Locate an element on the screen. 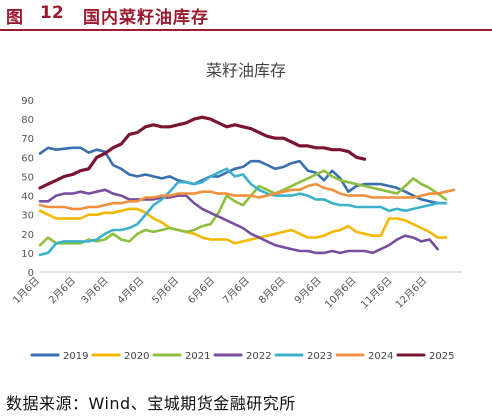 The image size is (492, 419). figure-label: 图 is located at coordinates (15, 18).